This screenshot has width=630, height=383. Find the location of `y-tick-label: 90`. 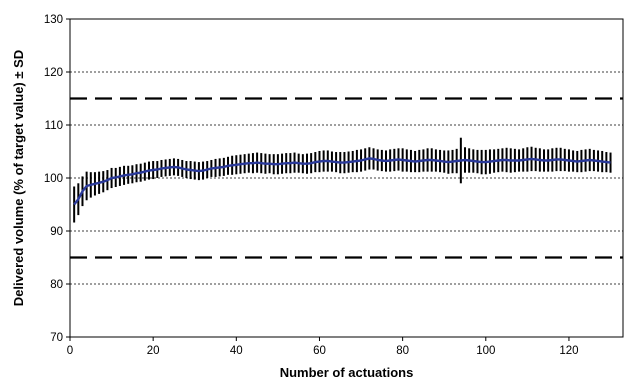

y-tick-label: 90 is located at coordinates (56, 232).